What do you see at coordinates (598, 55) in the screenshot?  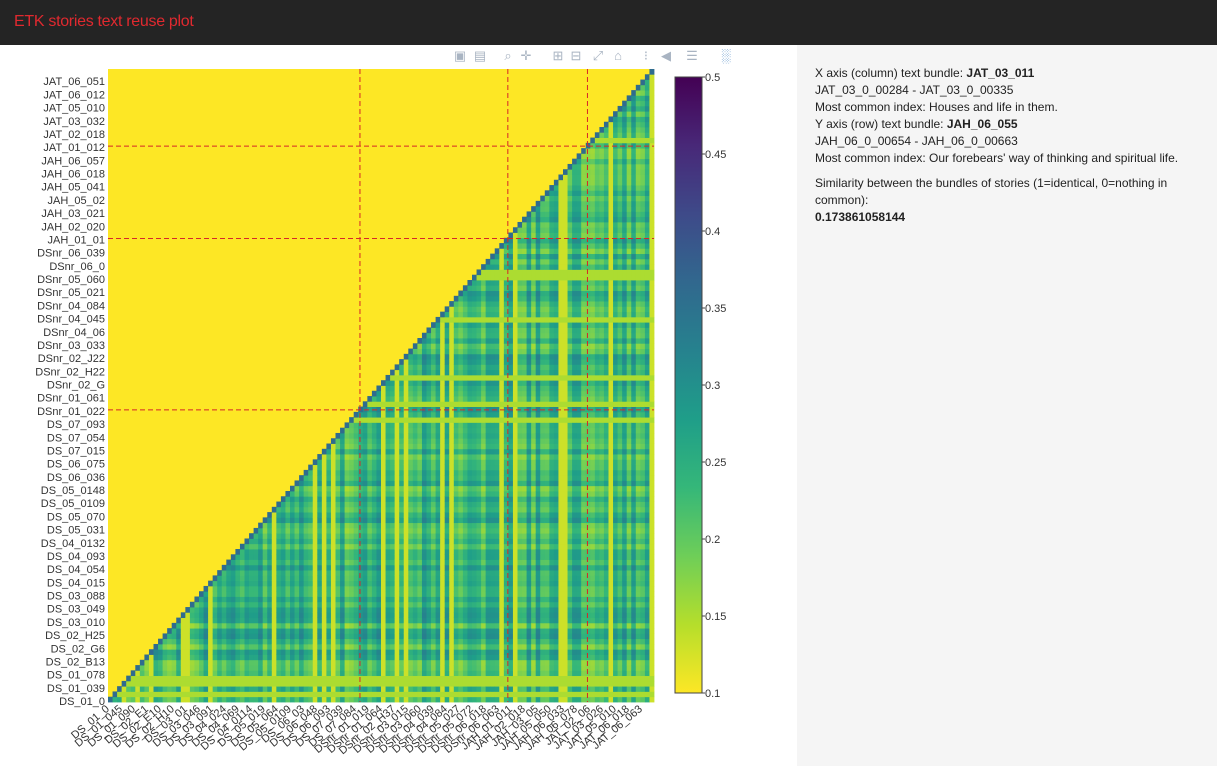 I see `autoscale-icon: ⤢` at bounding box center [598, 55].